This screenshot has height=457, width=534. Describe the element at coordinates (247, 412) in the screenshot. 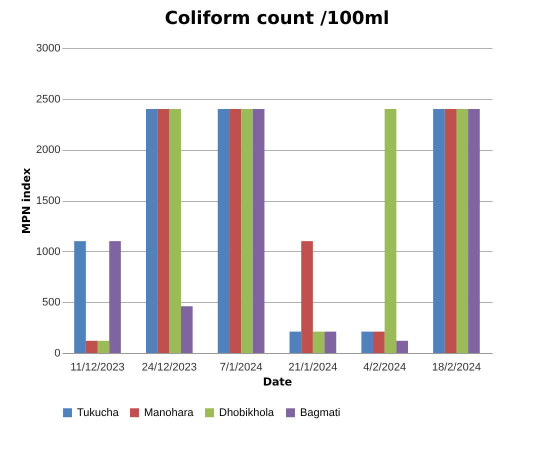

I see `legend-label: Dhobikhola` at that location.